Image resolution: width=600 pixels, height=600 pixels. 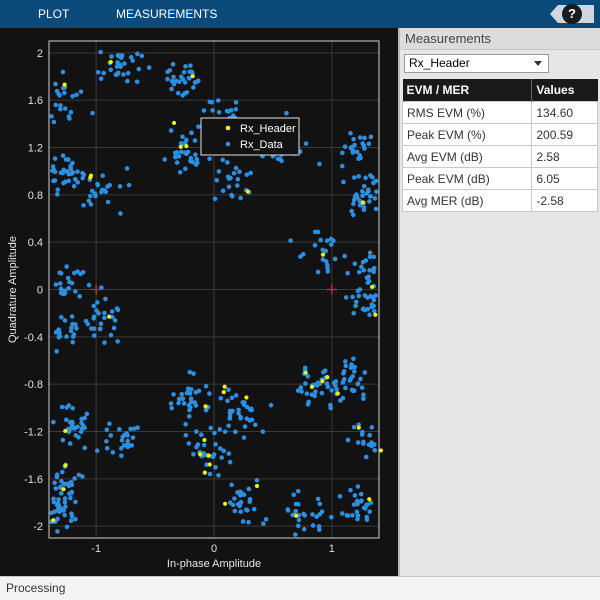 I want to click on signal-select: Rx_Header, so click(x=476, y=63).